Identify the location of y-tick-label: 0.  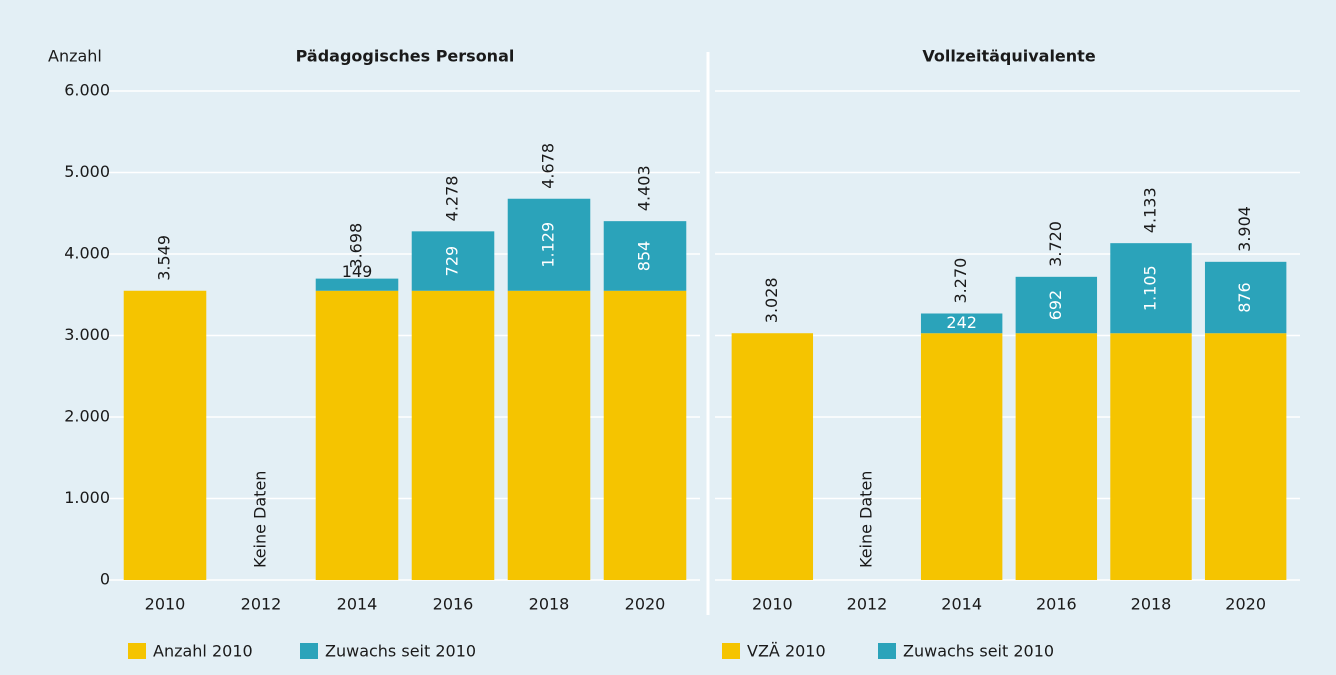
(105, 579).